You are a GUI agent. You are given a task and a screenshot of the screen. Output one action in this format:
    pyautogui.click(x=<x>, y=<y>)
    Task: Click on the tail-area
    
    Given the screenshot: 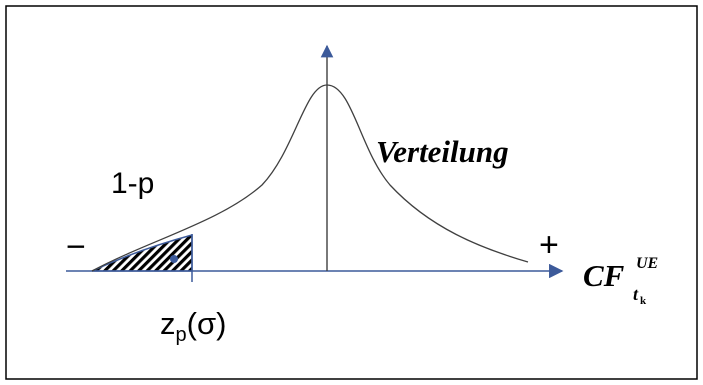 What is the action you would take?
    pyautogui.click(x=142, y=253)
    